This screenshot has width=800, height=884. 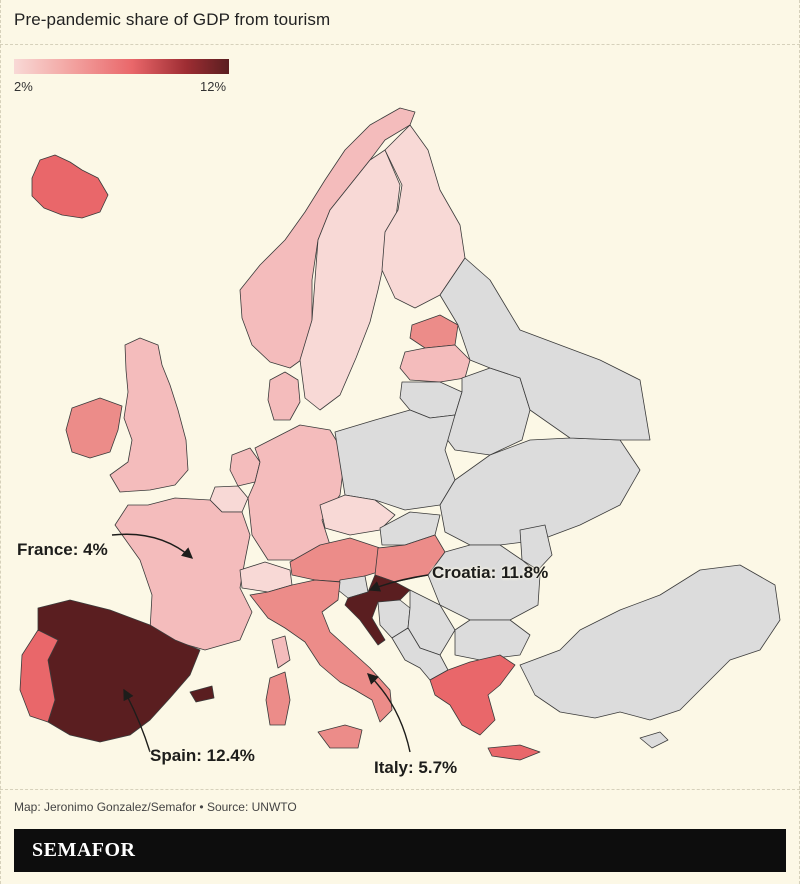 I want to click on country-crete, so click(x=514, y=752).